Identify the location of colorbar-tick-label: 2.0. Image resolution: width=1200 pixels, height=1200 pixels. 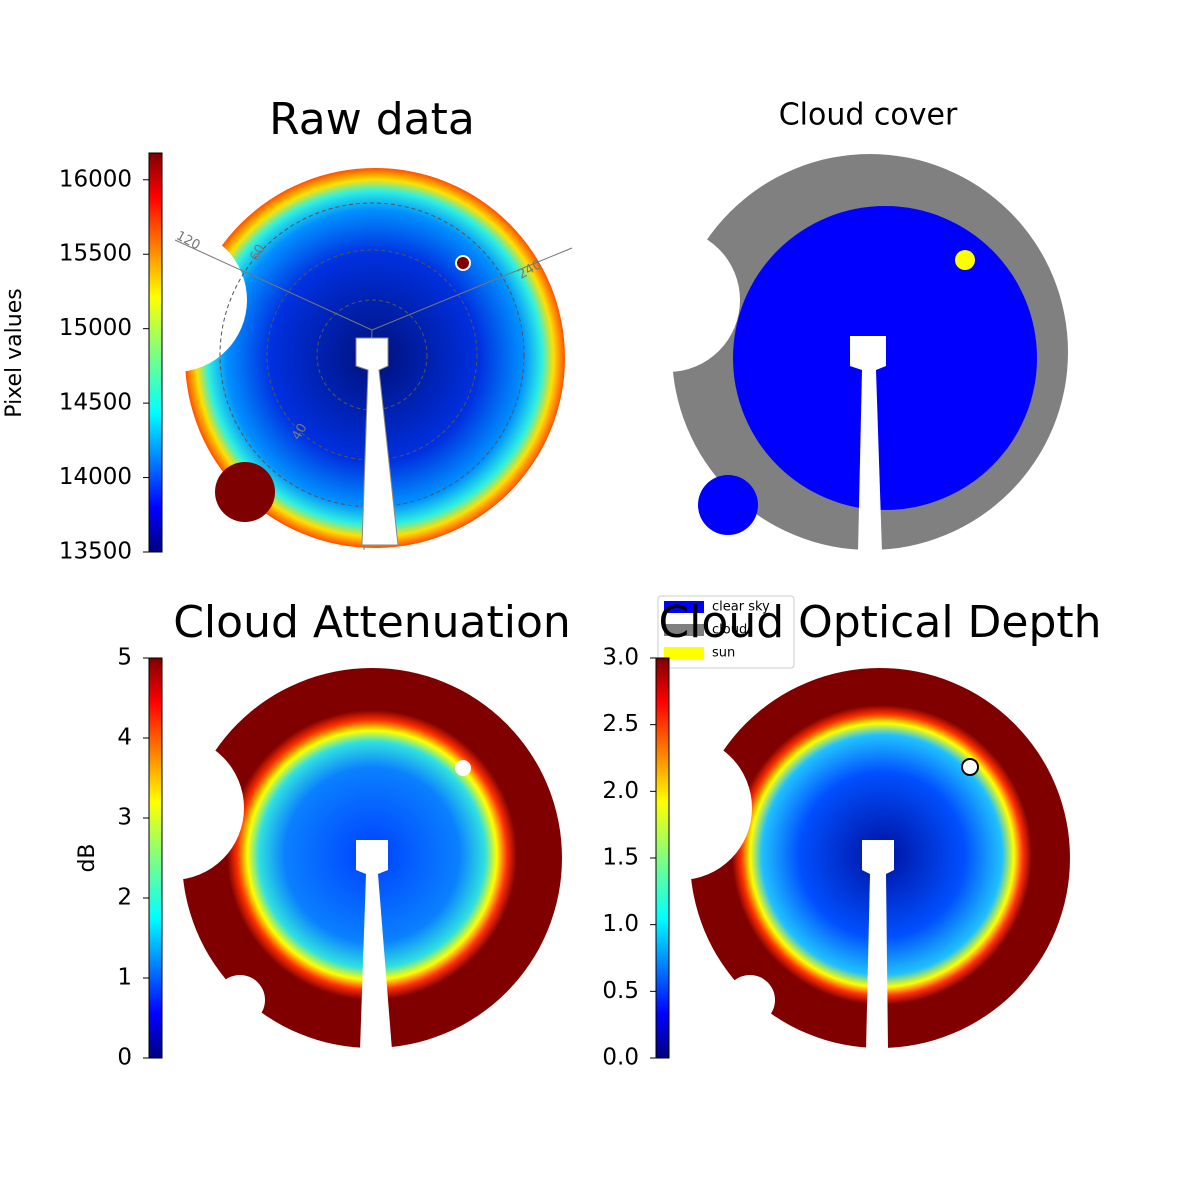
(620, 791).